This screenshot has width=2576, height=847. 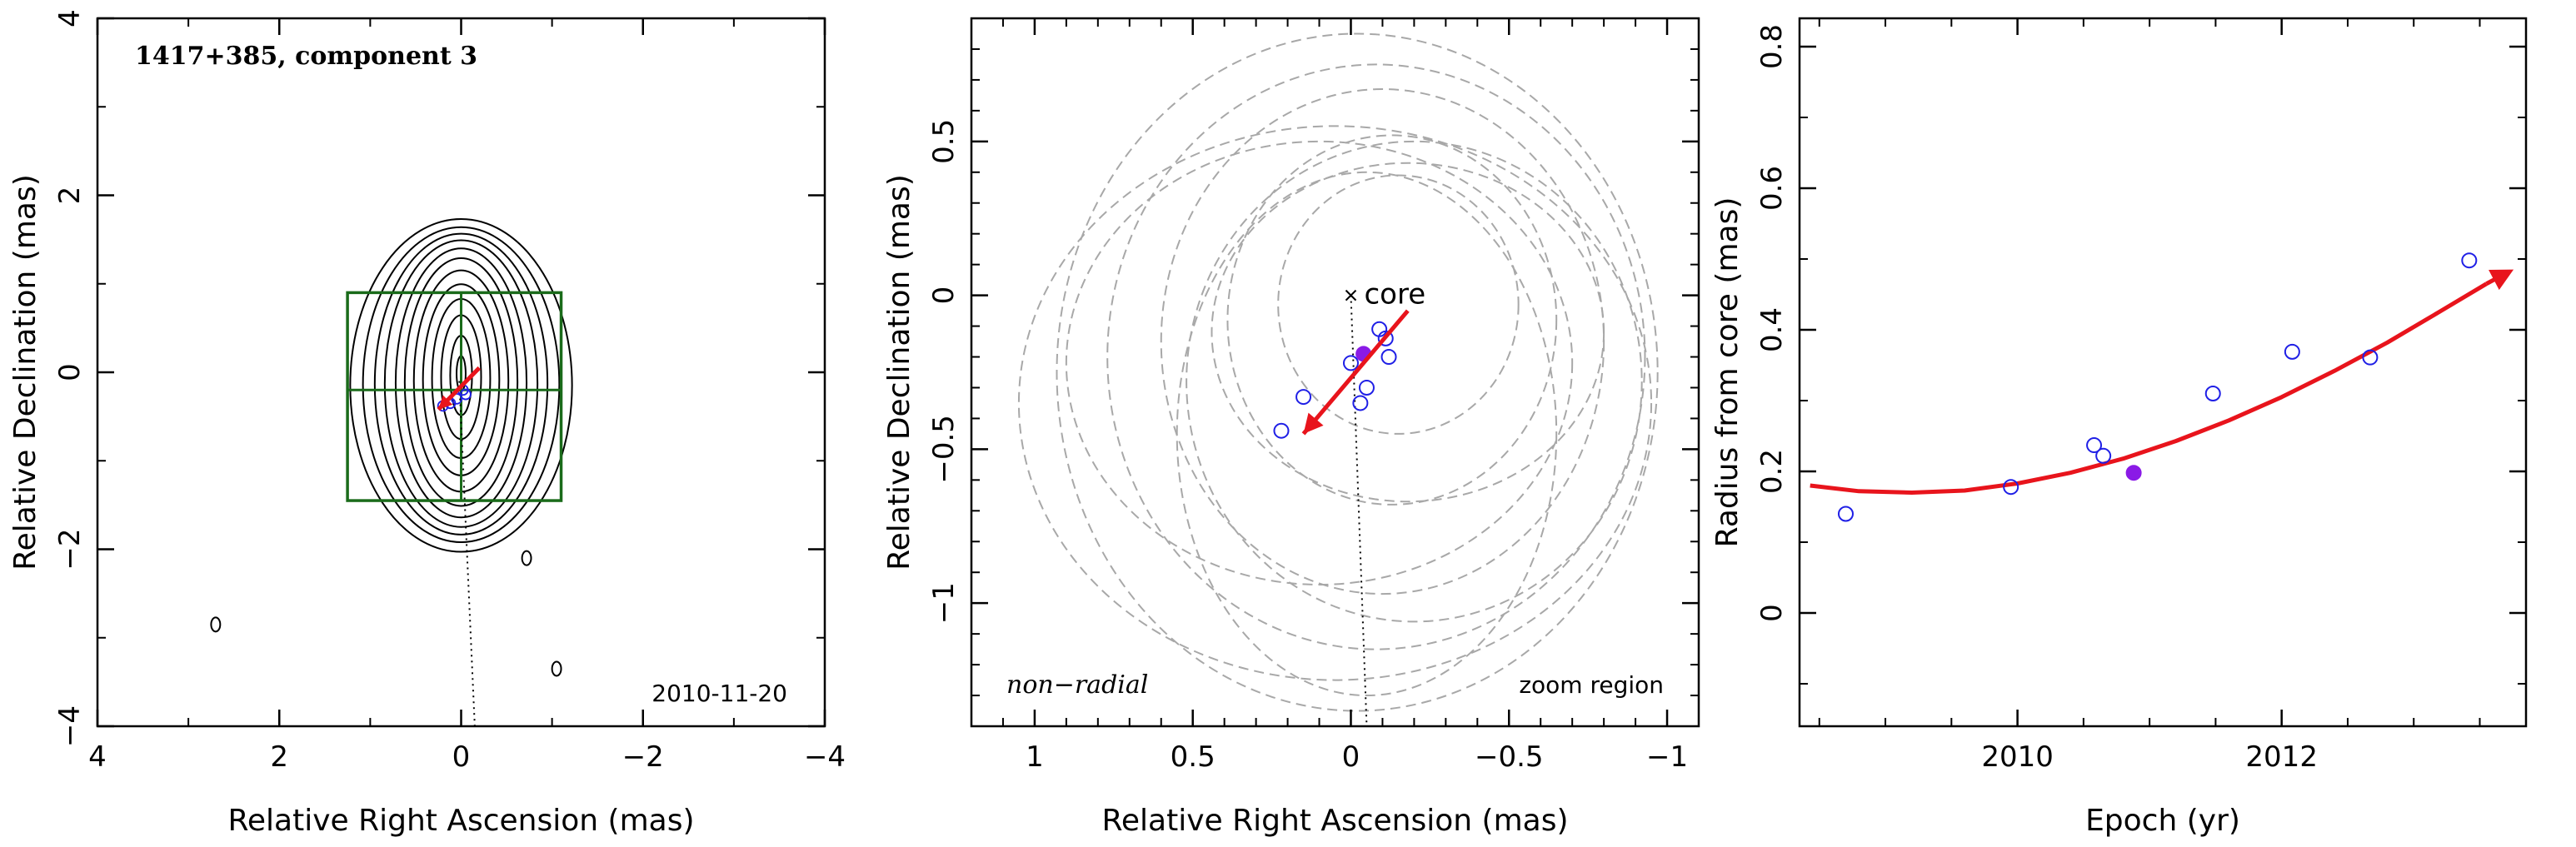 What do you see at coordinates (1394, 294) in the screenshot?
I see `core-label: core` at bounding box center [1394, 294].